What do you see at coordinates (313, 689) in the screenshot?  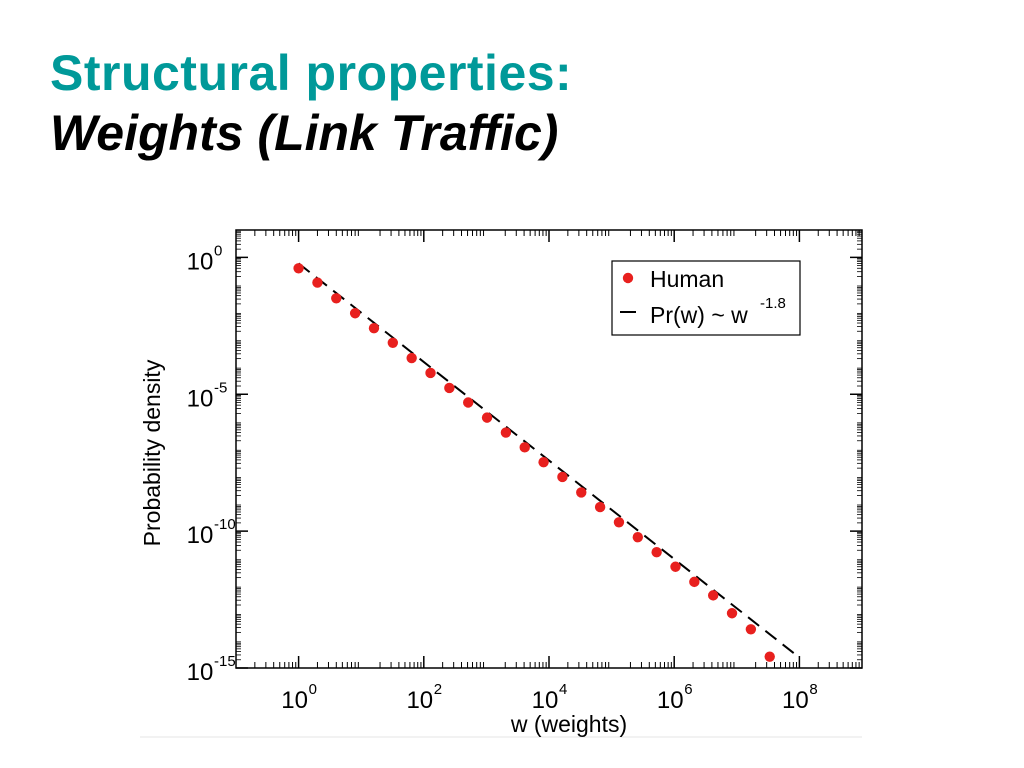 I see `x-tick-label-exponent: 0` at bounding box center [313, 689].